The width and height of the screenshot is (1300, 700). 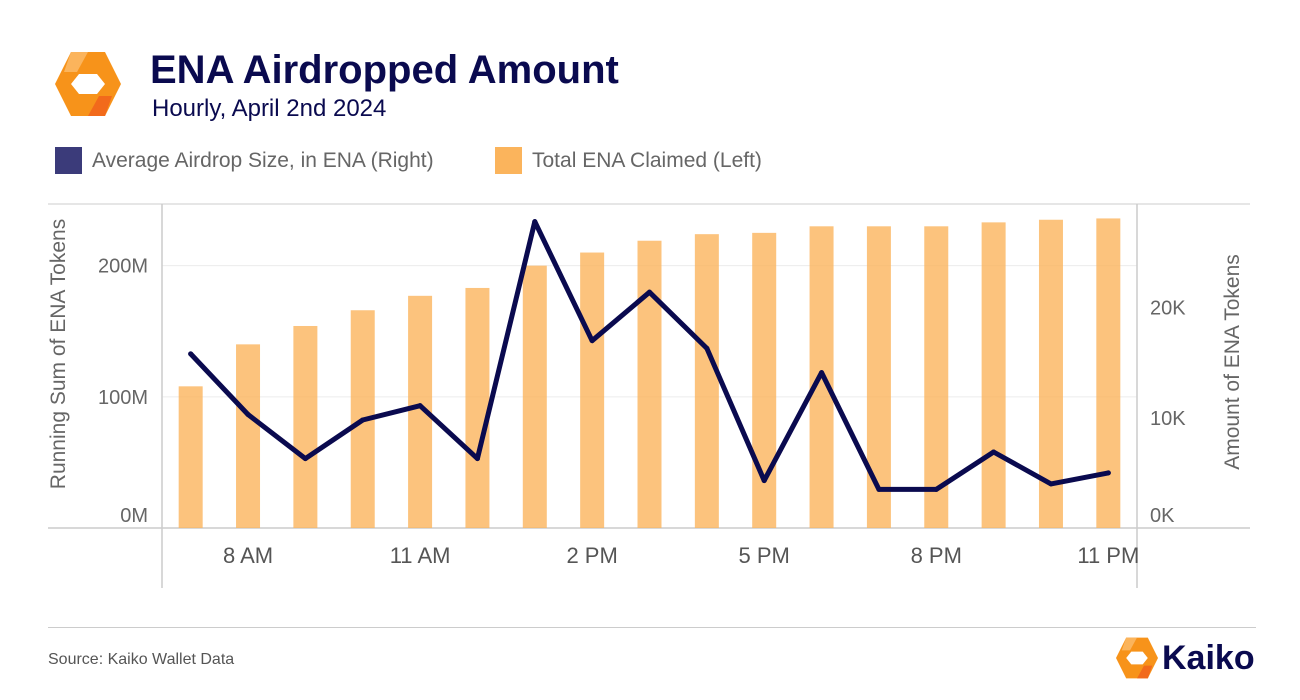 What do you see at coordinates (141, 659) in the screenshot?
I see `source-note: Source: Kaiko Wallet Data` at bounding box center [141, 659].